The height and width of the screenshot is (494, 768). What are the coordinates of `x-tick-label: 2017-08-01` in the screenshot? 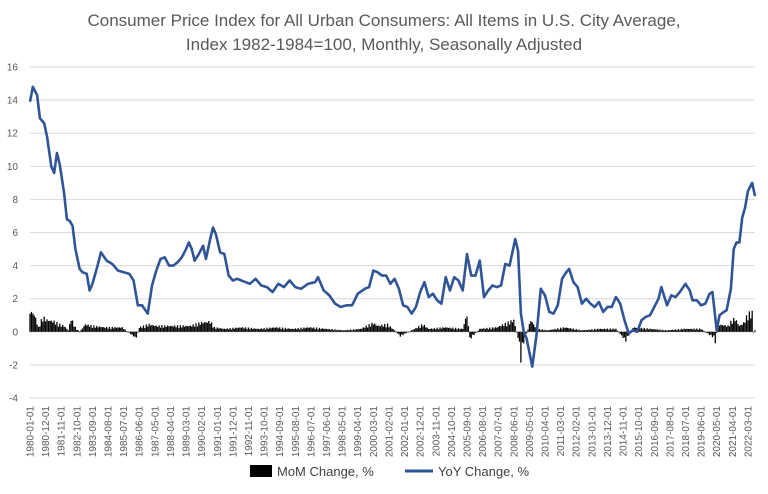 It's located at (670, 432).